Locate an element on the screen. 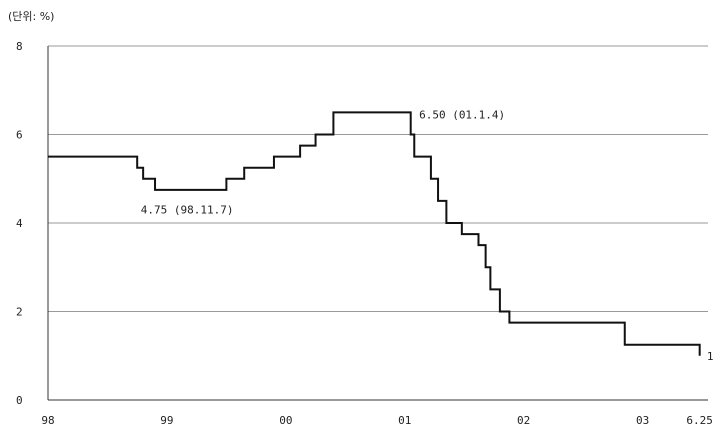 This screenshot has width=716, height=432. annotation-label: 6.50 (01.1.4) is located at coordinates (462, 115).